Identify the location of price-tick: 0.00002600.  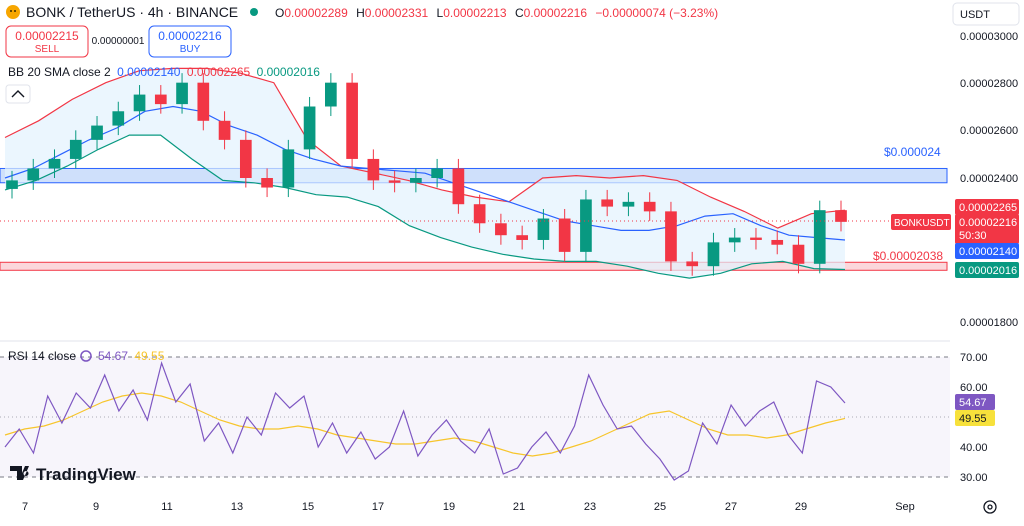
(989, 131).